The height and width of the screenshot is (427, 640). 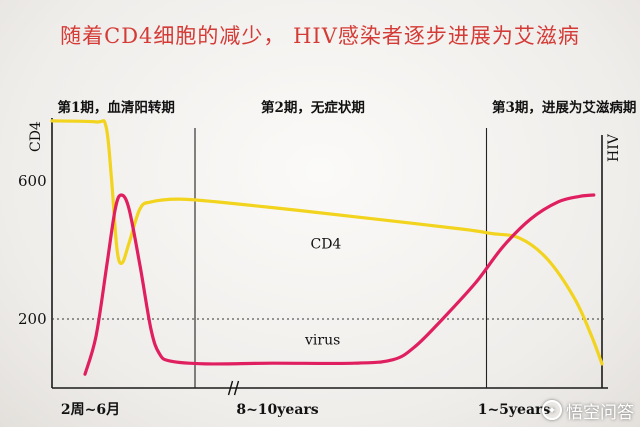 What do you see at coordinates (552, 410) in the screenshot?
I see `wukong-logo-icon: ✦` at bounding box center [552, 410].